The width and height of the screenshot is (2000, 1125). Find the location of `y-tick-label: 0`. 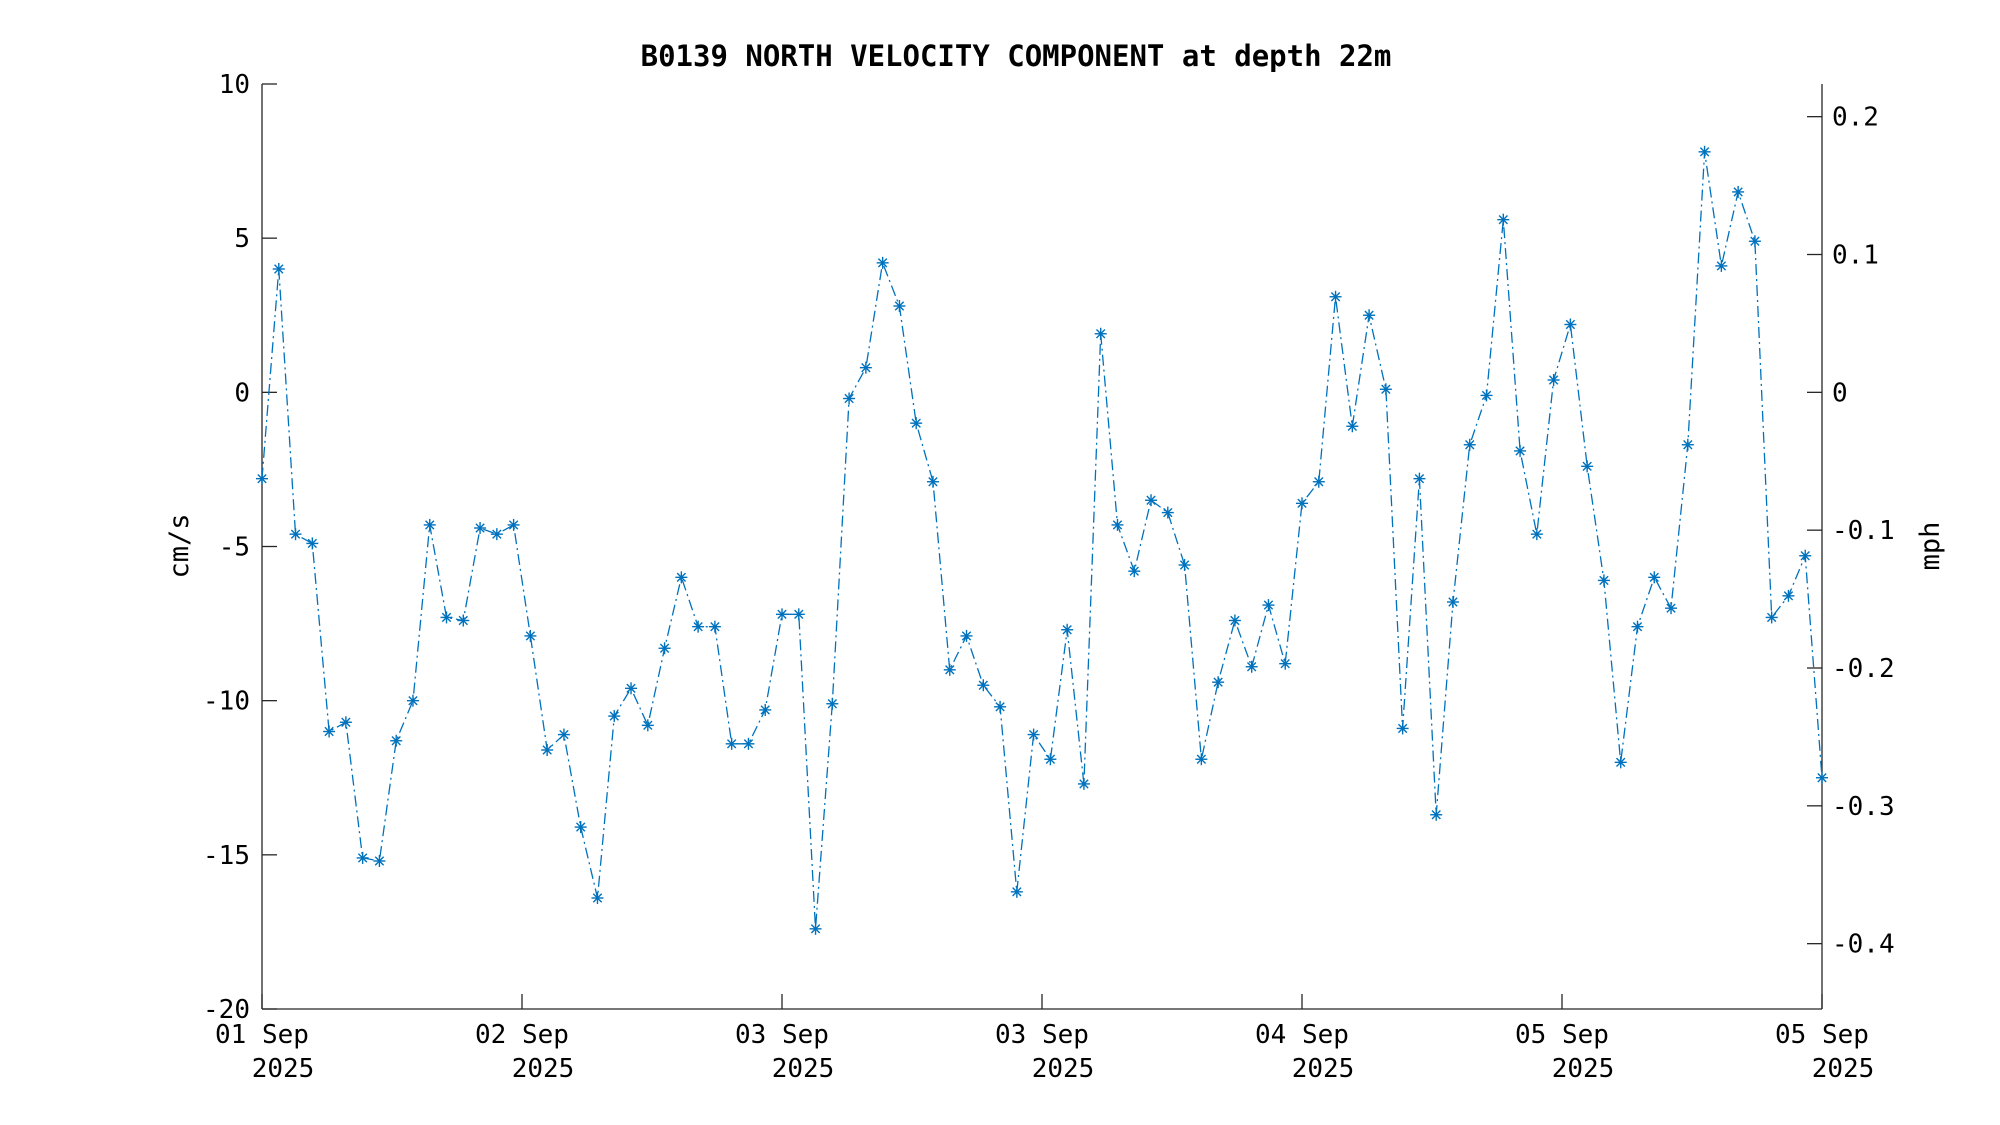

y-tick-label: 0 is located at coordinates (242, 393).